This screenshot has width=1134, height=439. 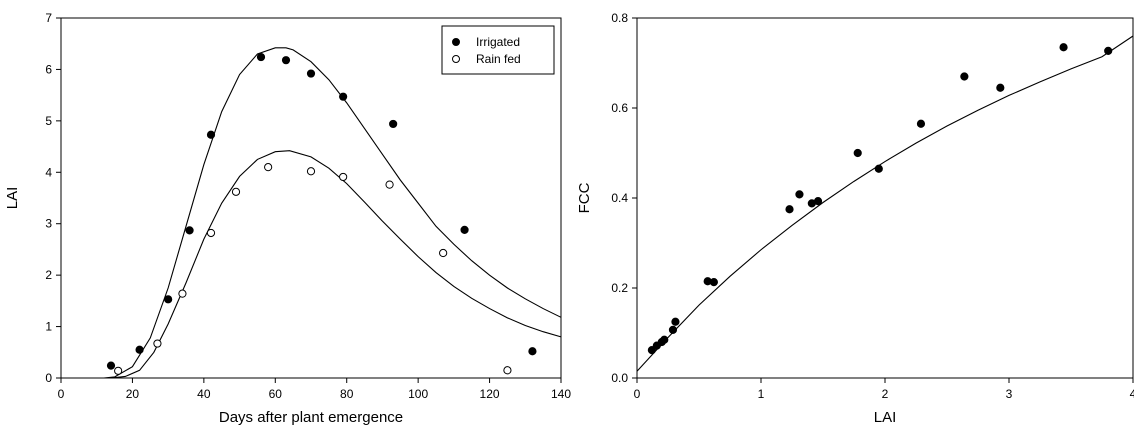 I want to click on fcc-x-axis-label: LAI, so click(x=885, y=417).